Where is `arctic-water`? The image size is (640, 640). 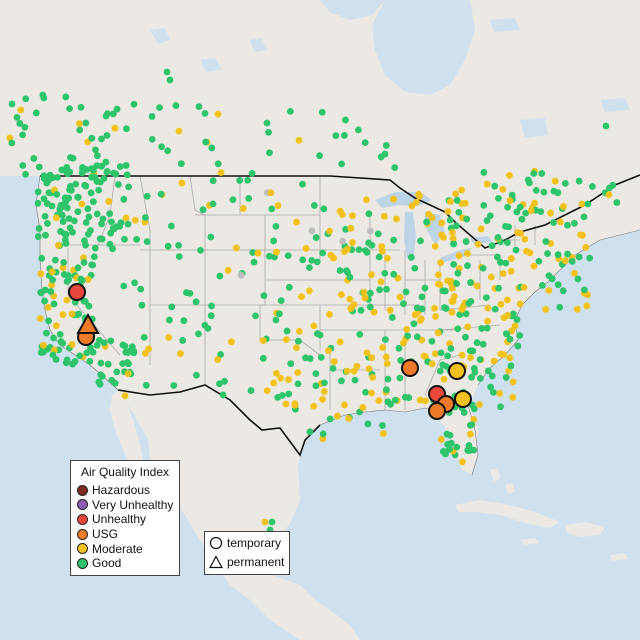
arctic-water is located at coordinates (352, 10).